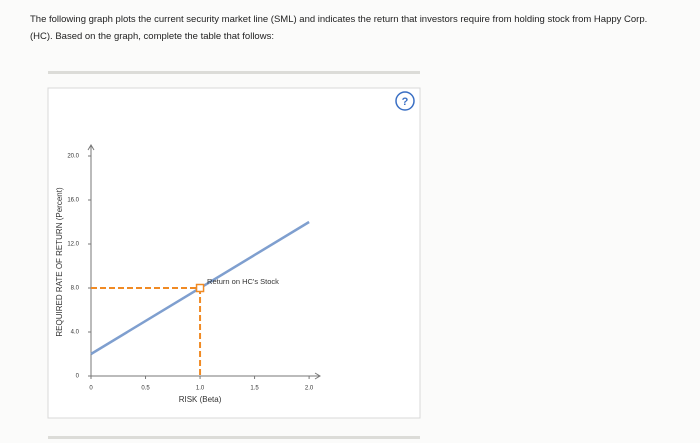 This screenshot has width=700, height=443. What do you see at coordinates (59, 262) in the screenshot?
I see `y-axis-label: REQUIRED RATE OF RETURN (Percent)` at bounding box center [59, 262].